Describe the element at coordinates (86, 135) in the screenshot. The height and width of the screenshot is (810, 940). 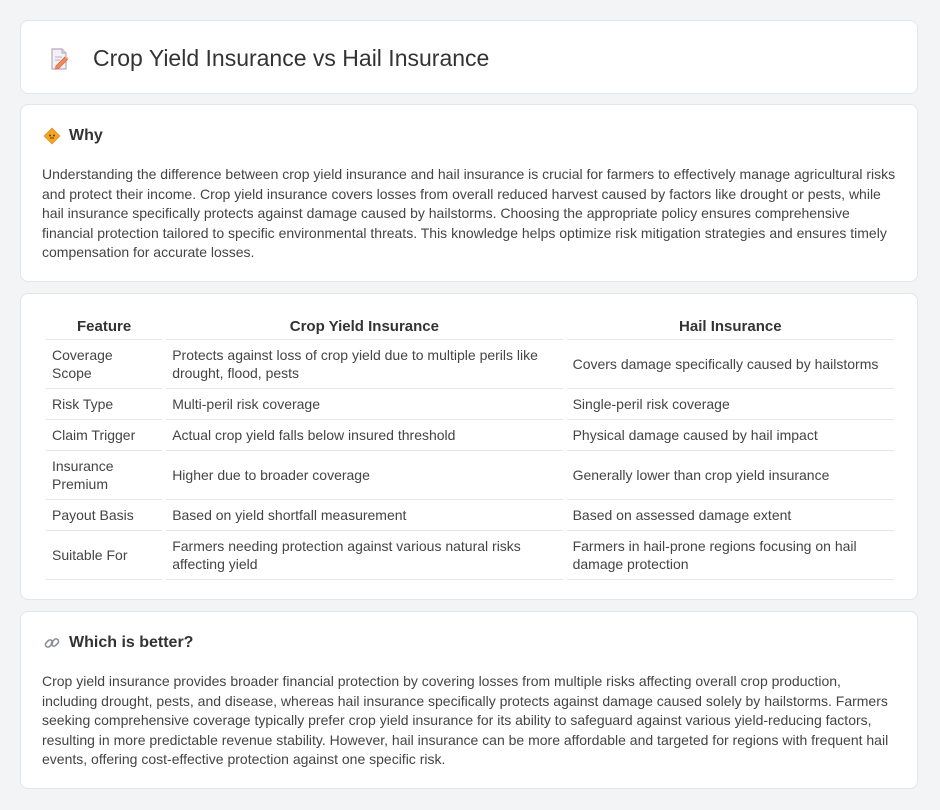
I see `why-heading: Why` at that location.